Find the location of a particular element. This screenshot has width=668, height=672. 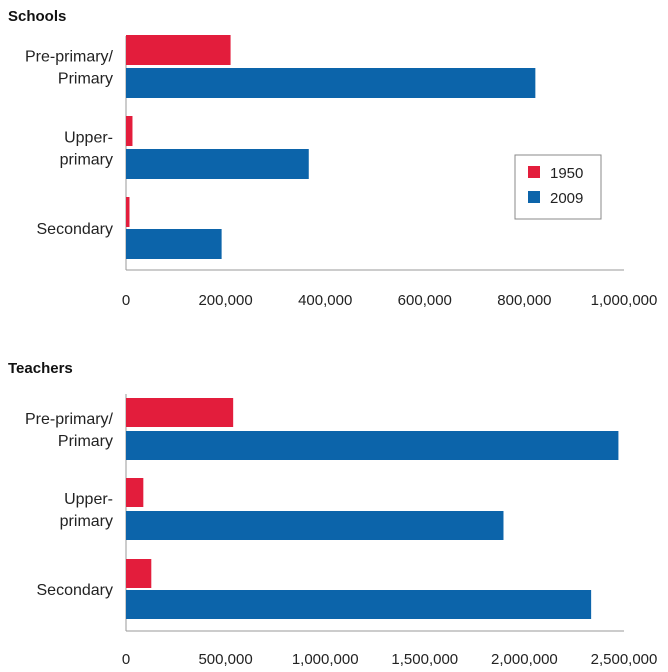

panel-title: Schools is located at coordinates (37, 16).